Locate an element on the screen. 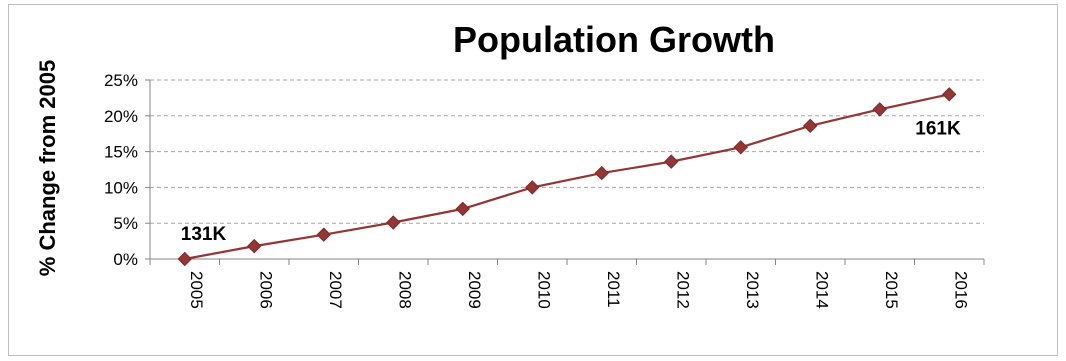 The width and height of the screenshot is (1066, 361). x-tick-label: 2011 is located at coordinates (613, 289).